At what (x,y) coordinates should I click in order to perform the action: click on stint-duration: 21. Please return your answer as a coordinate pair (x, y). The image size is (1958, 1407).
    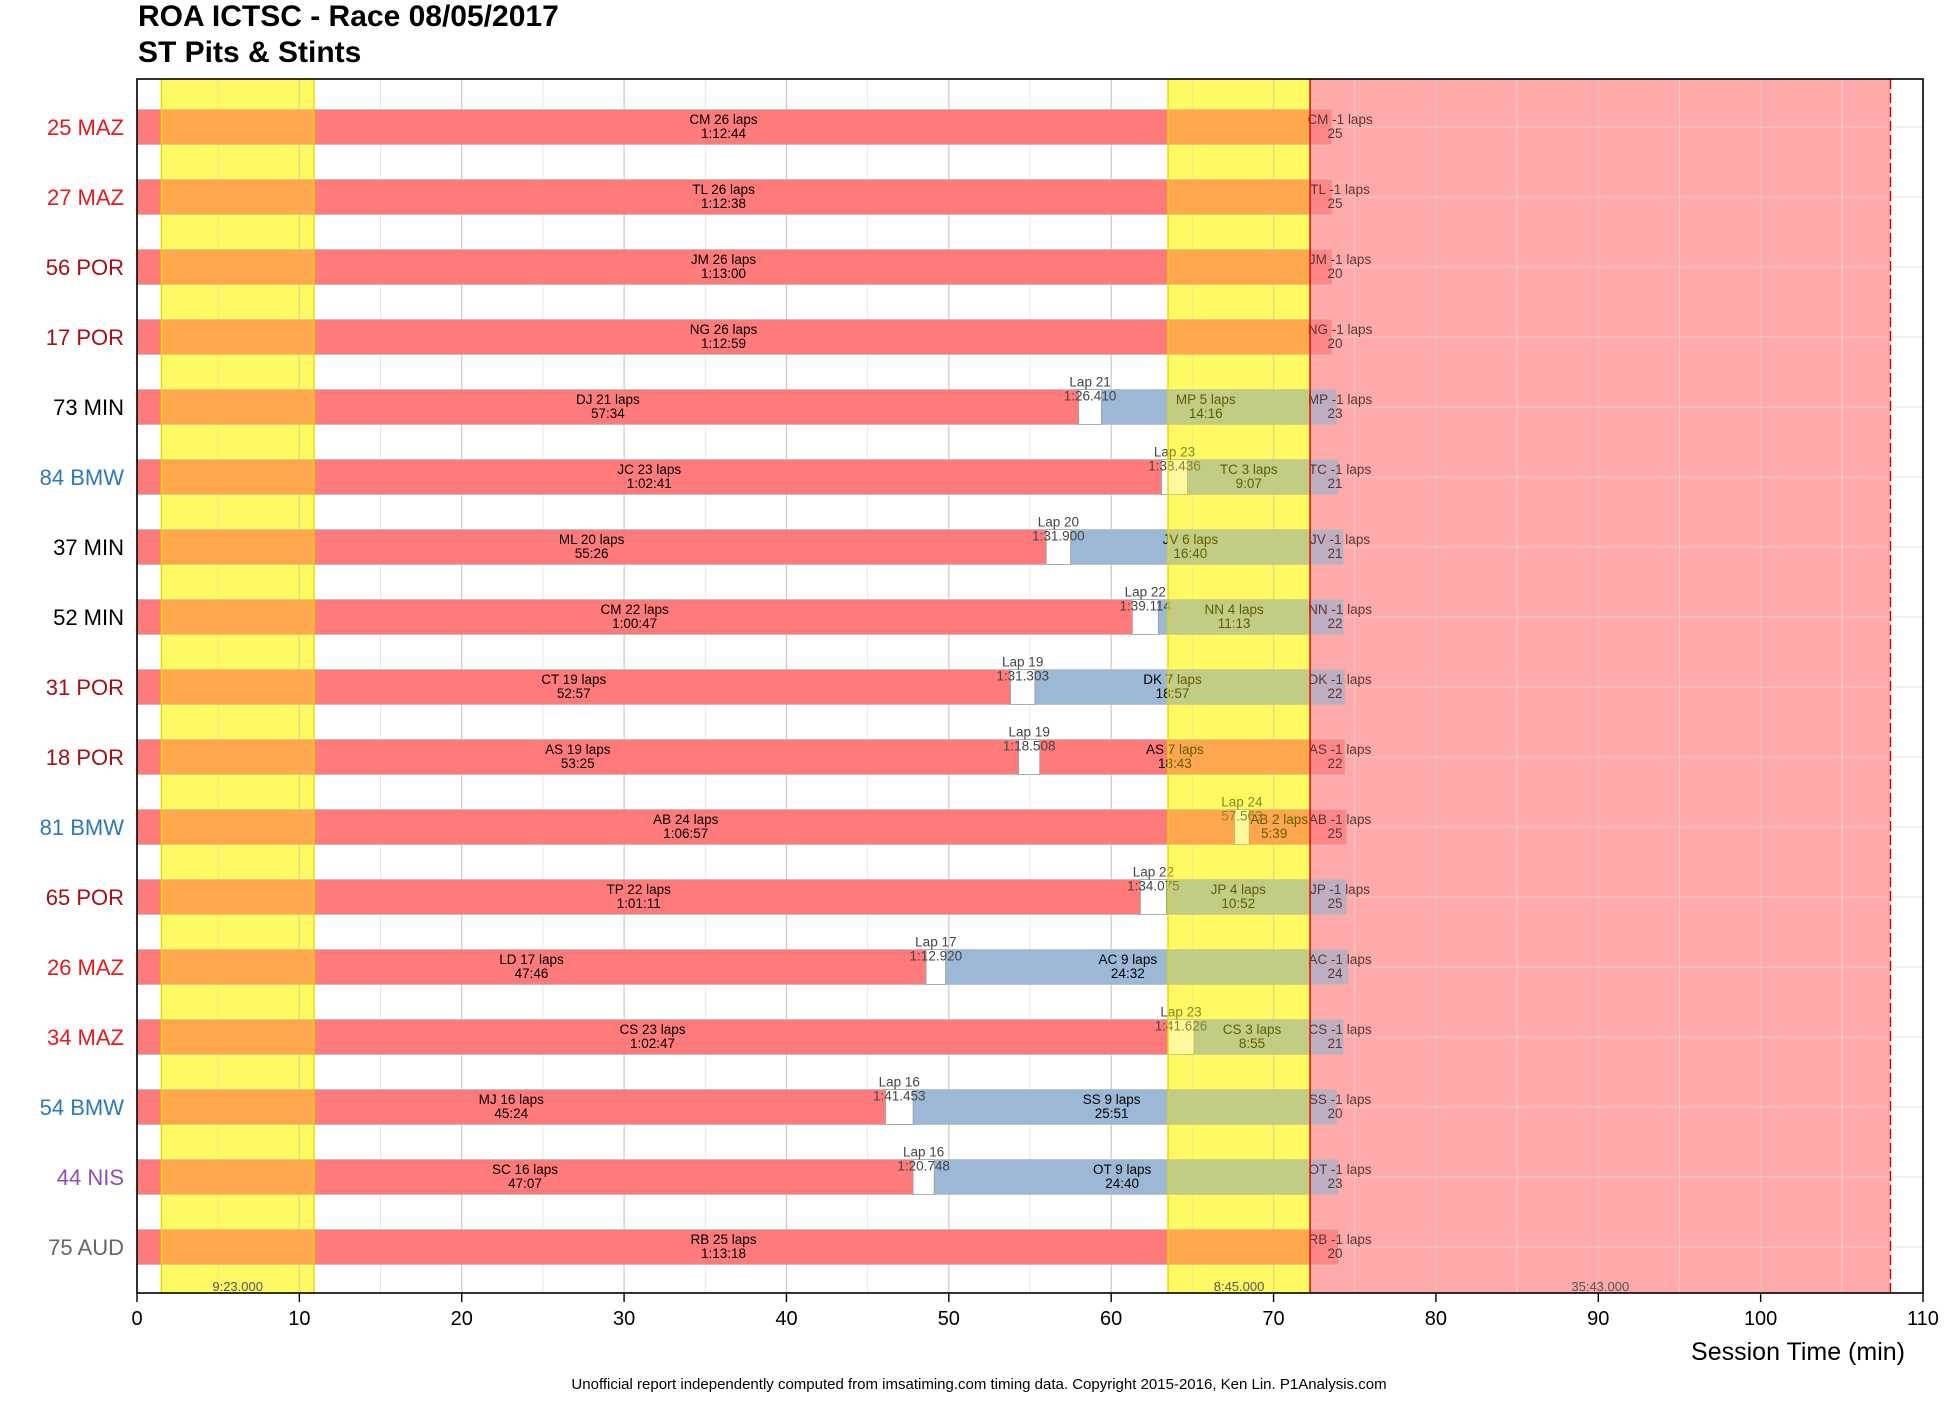
    Looking at the image, I should click on (1335, 1043).